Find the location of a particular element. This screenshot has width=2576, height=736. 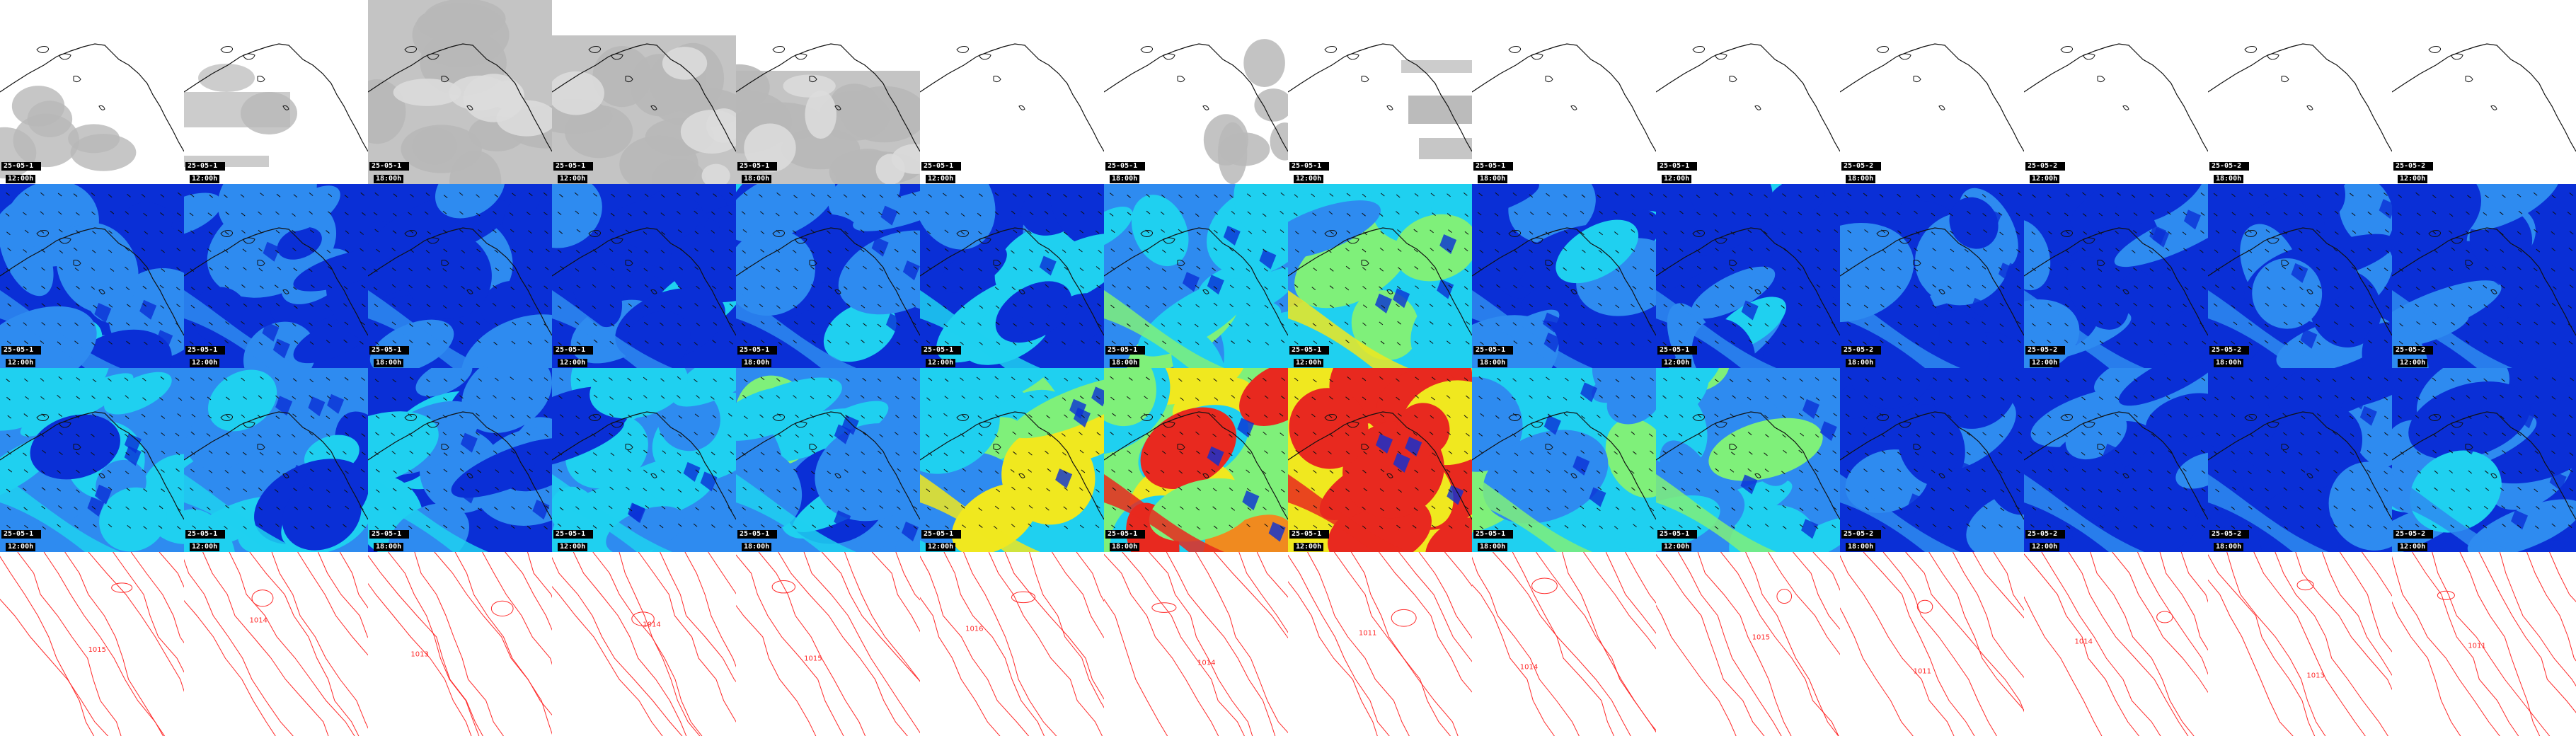

wind-speed-upper-panel: 25-05-1 18:00h is located at coordinates (1196, 276).